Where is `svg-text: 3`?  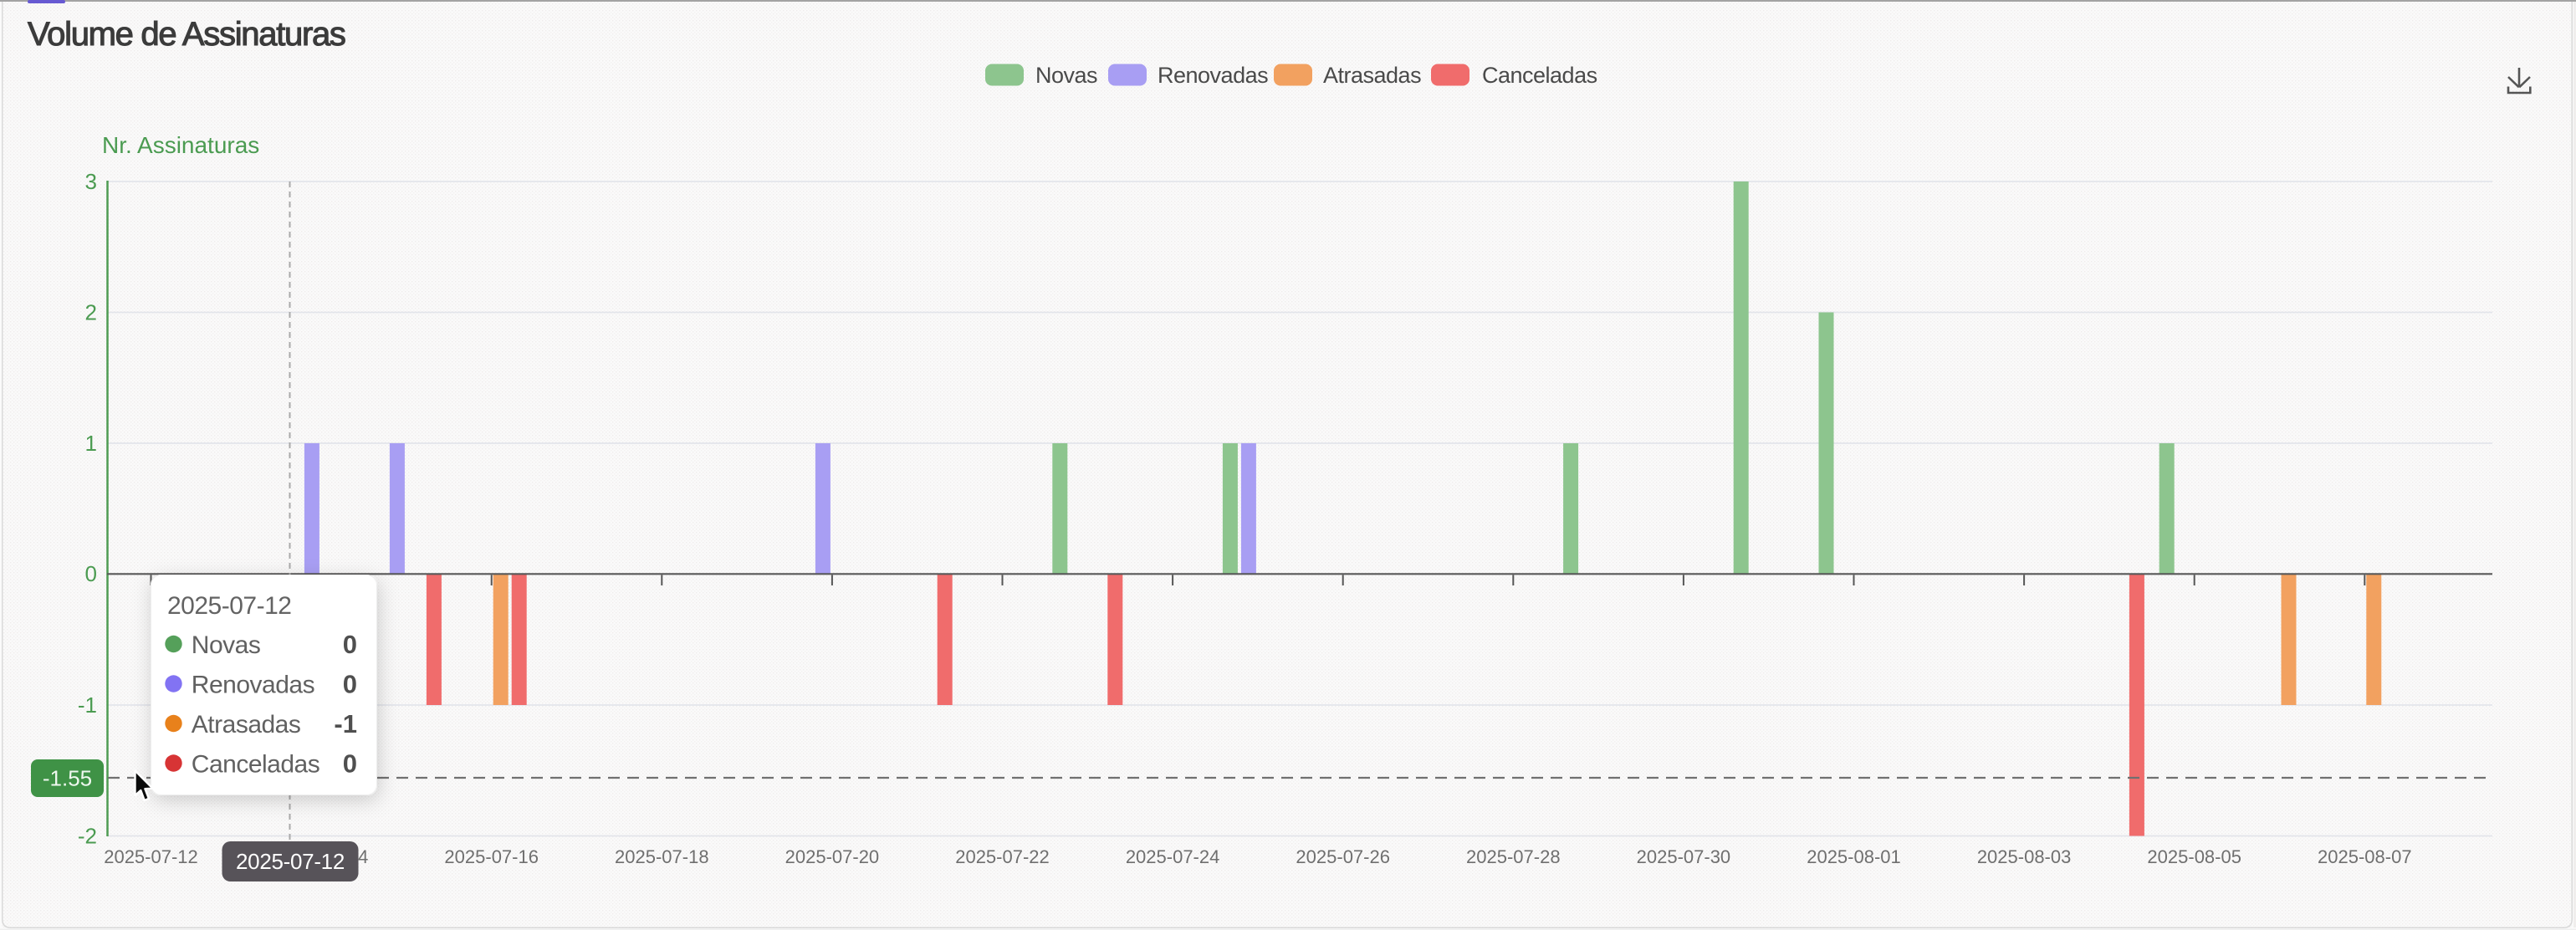
svg-text: 3 is located at coordinates (91, 181).